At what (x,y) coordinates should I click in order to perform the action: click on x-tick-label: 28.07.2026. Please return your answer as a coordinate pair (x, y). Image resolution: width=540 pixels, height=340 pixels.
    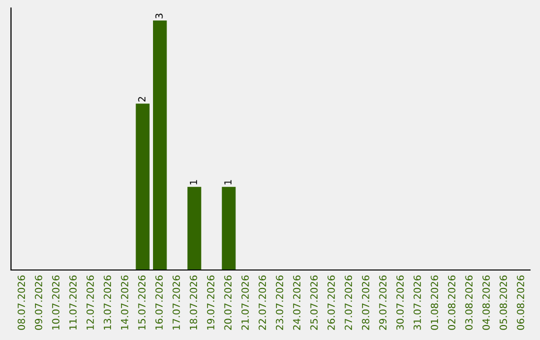
    Looking at the image, I should click on (366, 302).